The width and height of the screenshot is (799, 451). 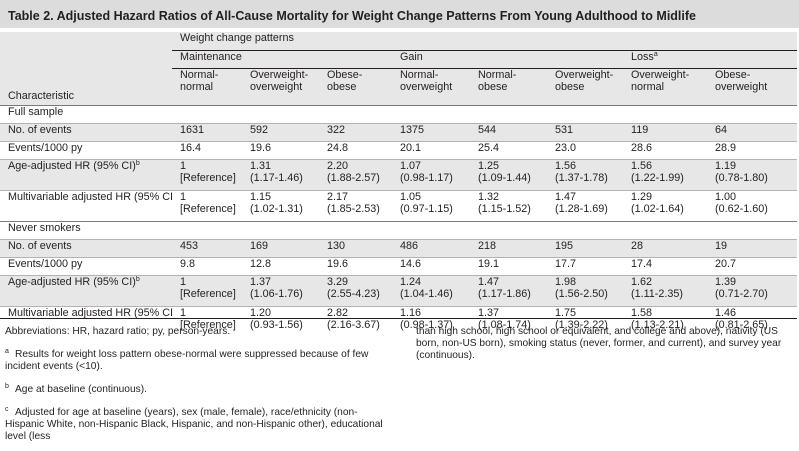 What do you see at coordinates (431, 247) in the screenshot?
I see `table-cell: 486` at bounding box center [431, 247].